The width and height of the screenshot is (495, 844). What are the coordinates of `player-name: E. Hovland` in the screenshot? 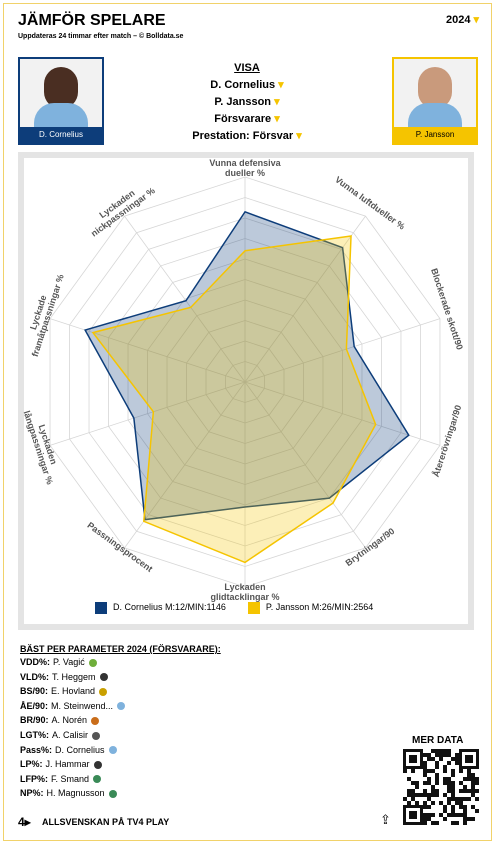 It's located at (73, 691).